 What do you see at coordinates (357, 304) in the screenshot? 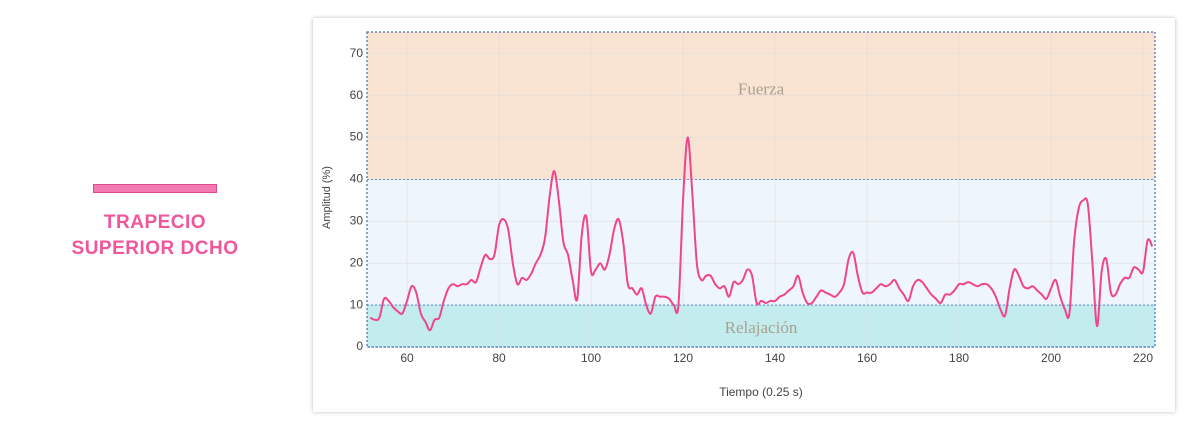
I see `y-tick-label: 10` at bounding box center [357, 304].